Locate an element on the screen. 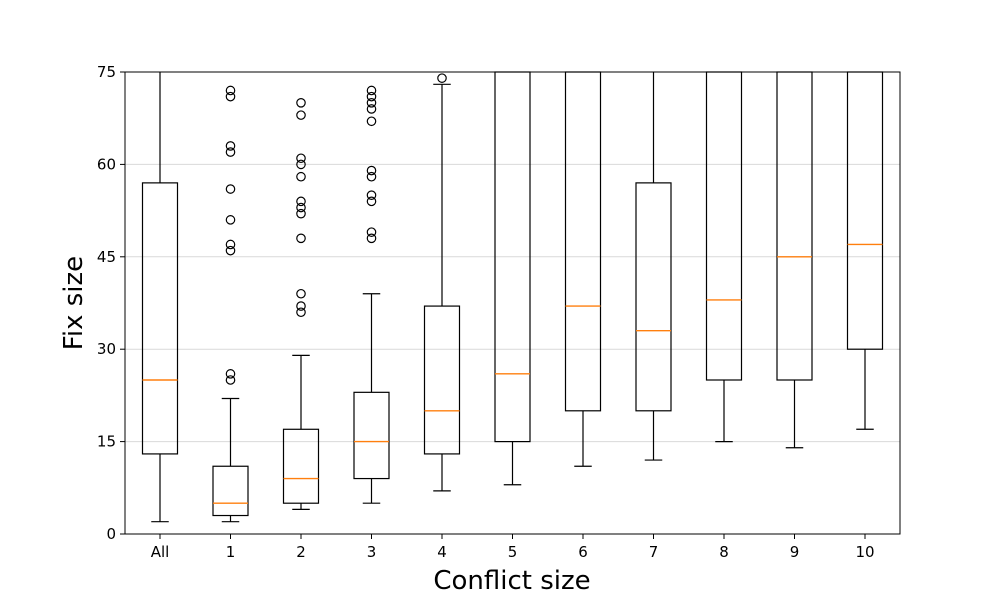  x-tick-label: 4 is located at coordinates (442, 552).